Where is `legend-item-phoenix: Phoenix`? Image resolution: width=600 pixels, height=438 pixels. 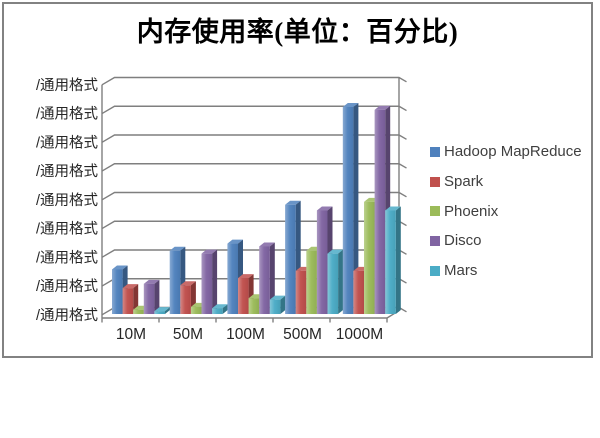 legend-item-phoenix: Phoenix is located at coordinates (506, 211).